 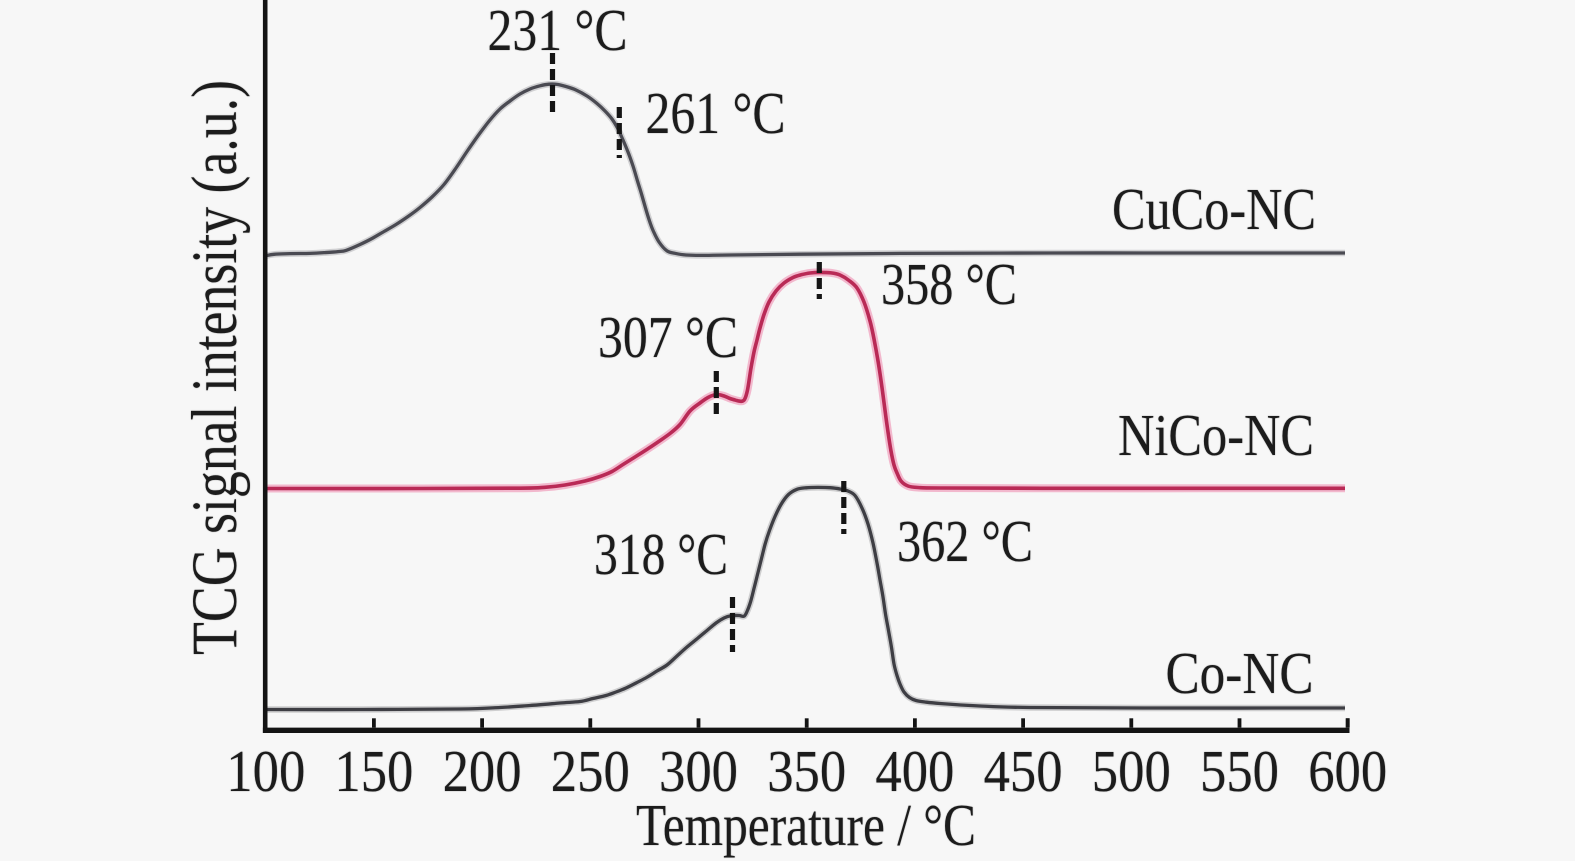 I want to click on svg-text: 200, so click(x=482, y=771).